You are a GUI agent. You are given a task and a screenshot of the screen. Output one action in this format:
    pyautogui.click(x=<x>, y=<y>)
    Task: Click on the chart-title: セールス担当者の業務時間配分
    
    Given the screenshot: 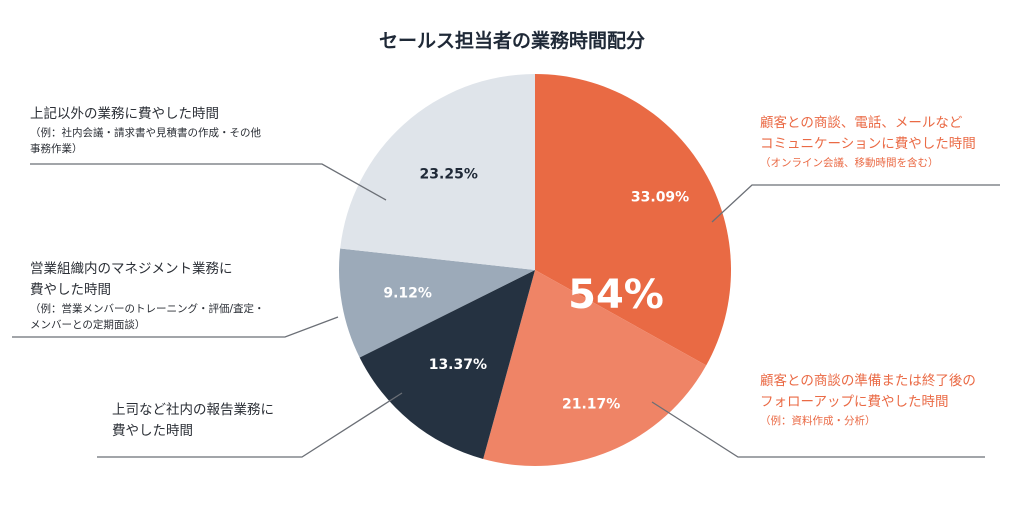 What is the action you would take?
    pyautogui.click(x=511, y=41)
    